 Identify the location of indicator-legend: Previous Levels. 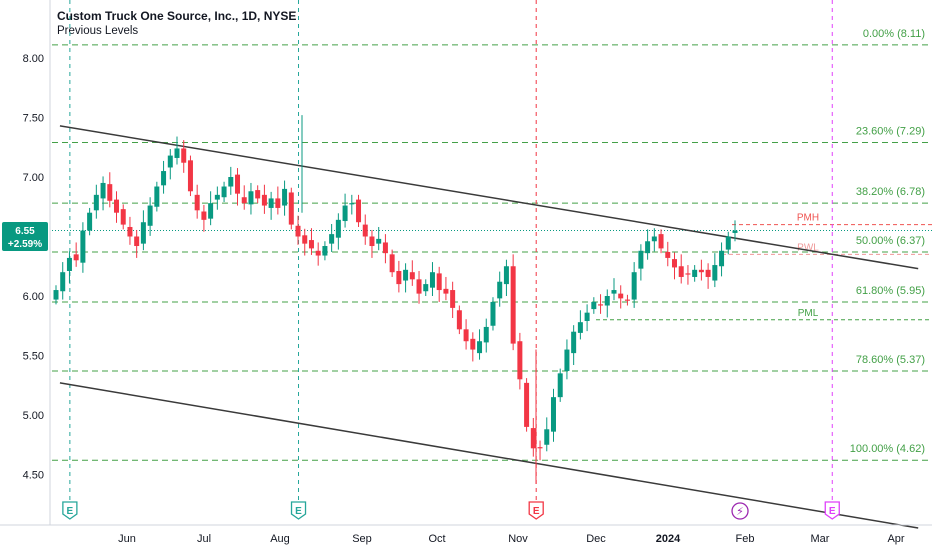
(98, 31).